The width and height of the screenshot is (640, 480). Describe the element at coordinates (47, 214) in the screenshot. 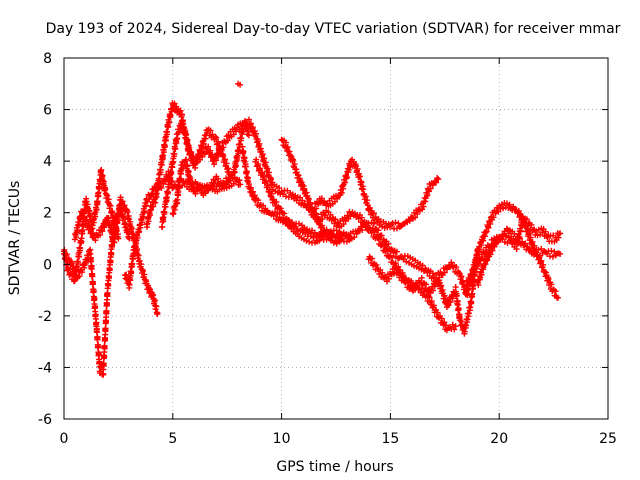

I see `y-tick-label: 2` at that location.